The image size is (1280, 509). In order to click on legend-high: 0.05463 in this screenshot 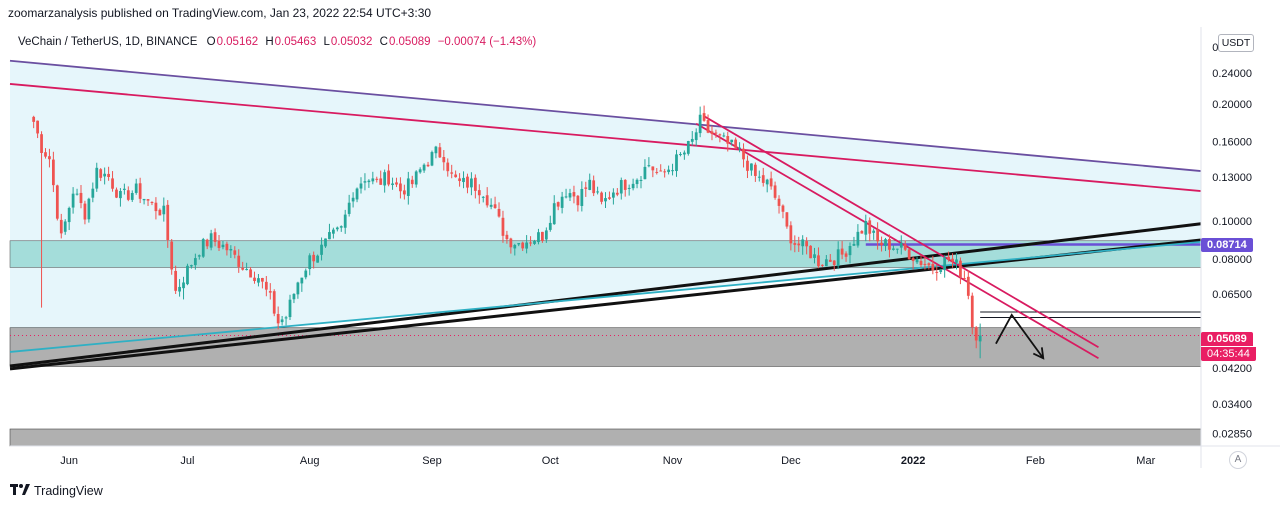, I will do `click(295, 42)`.